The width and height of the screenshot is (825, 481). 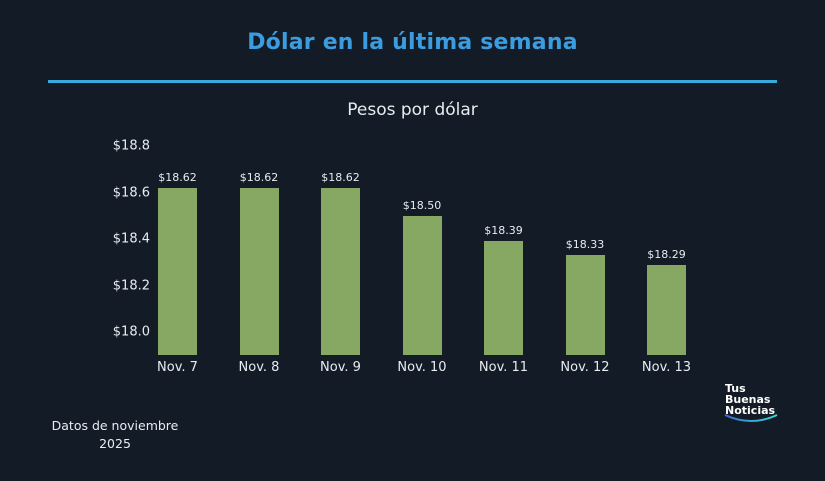 What do you see at coordinates (115, 425) in the screenshot?
I see `note-line-1: Datos de noviembre` at bounding box center [115, 425].